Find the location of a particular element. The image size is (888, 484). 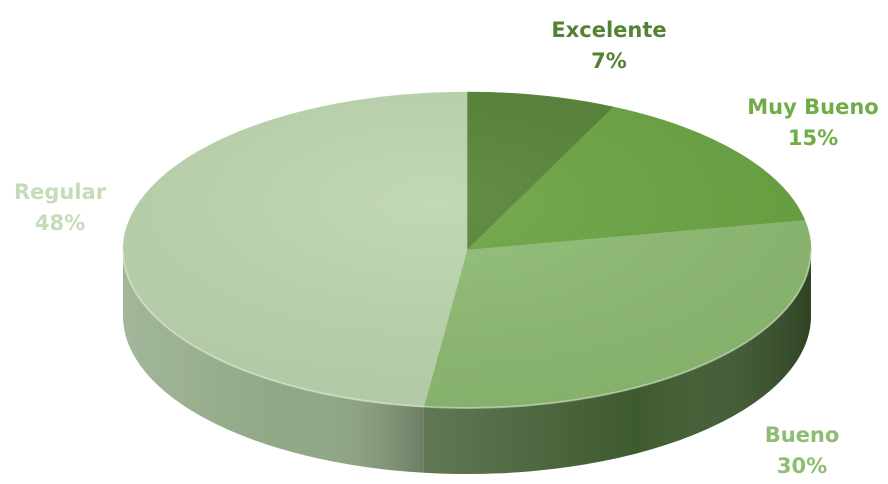

slice-category-bueno: Bueno is located at coordinates (802, 435).